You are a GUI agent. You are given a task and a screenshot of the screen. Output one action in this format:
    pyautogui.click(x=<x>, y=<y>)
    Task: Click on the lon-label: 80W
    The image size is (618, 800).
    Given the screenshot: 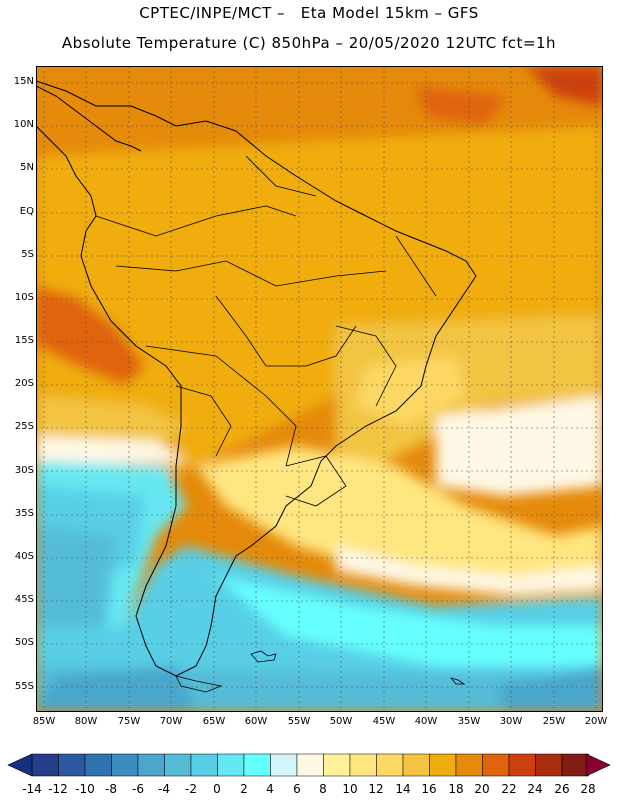 What is the action you would take?
    pyautogui.click(x=86, y=721)
    